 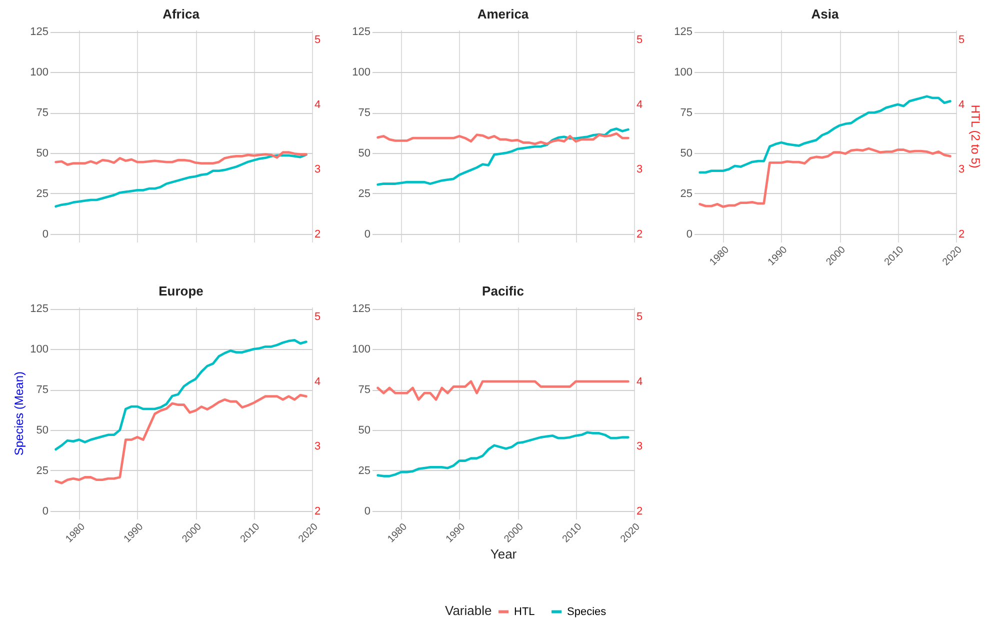 I want to click on chart-title: America, so click(x=503, y=14).